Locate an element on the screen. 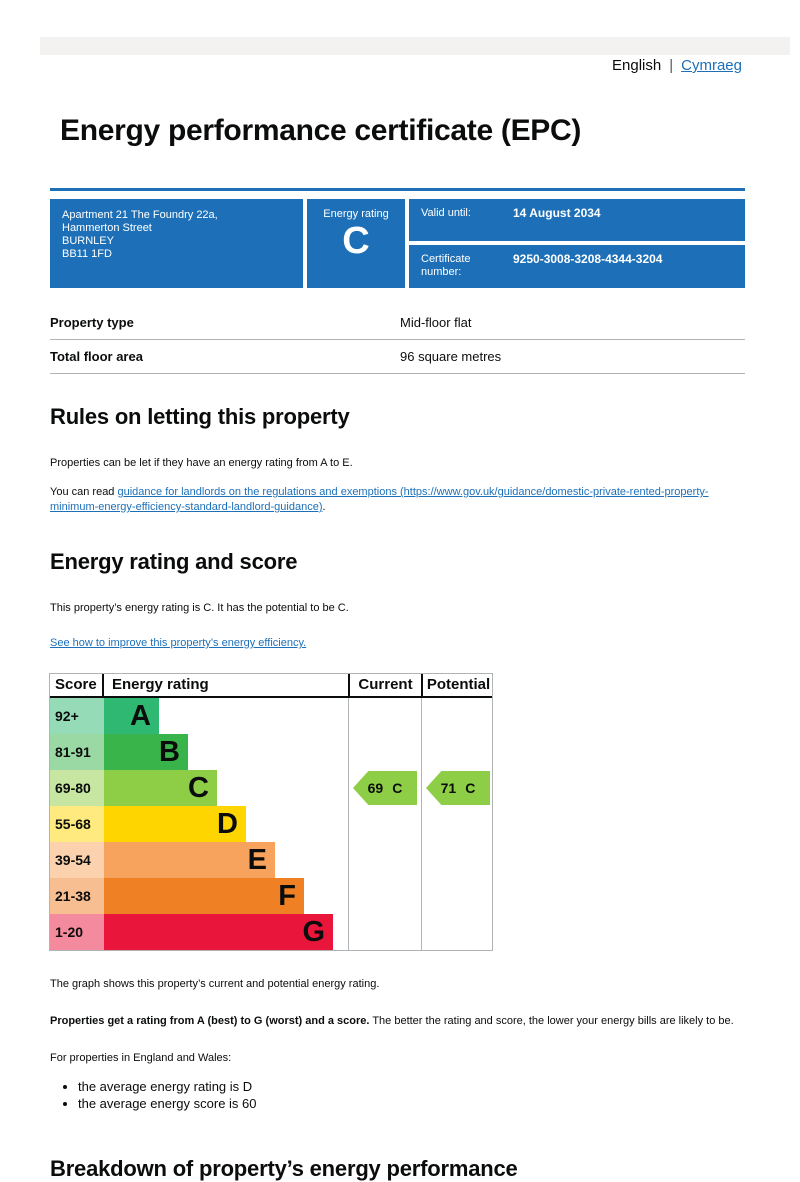  column-header-energy-rating: Energy rating is located at coordinates (160, 684).